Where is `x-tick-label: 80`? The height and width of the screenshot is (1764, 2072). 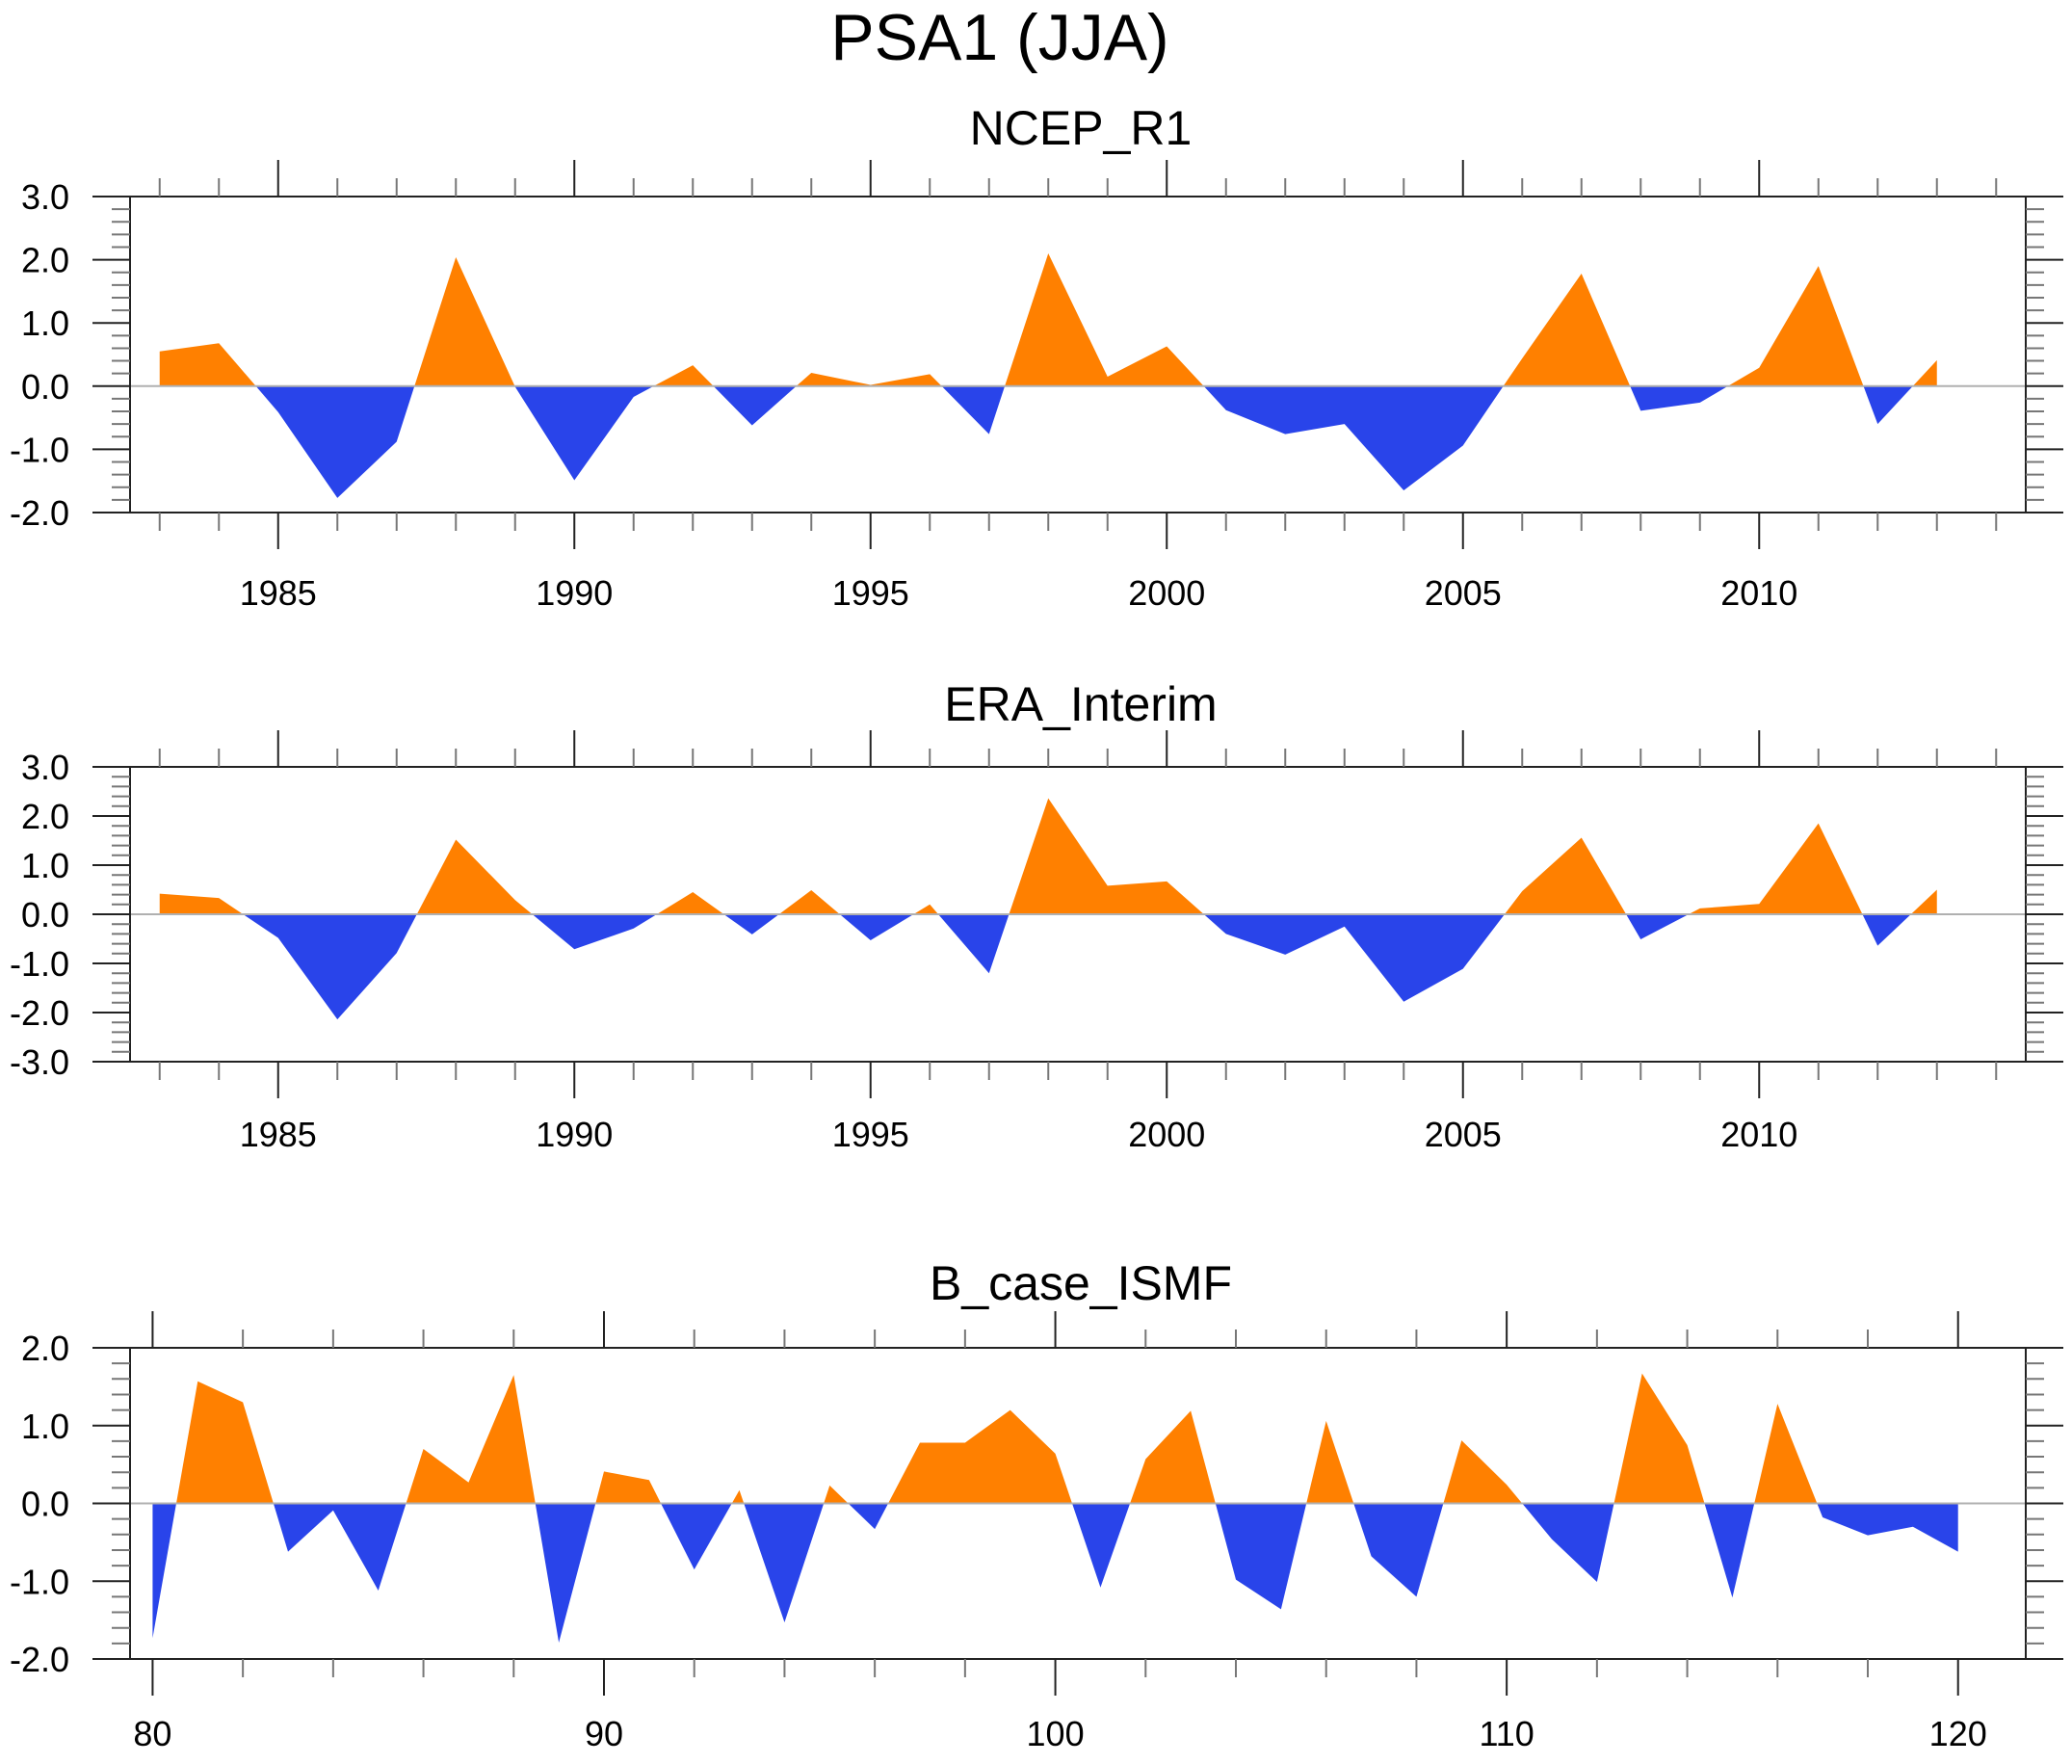 x-tick-label: 80 is located at coordinates (152, 1733).